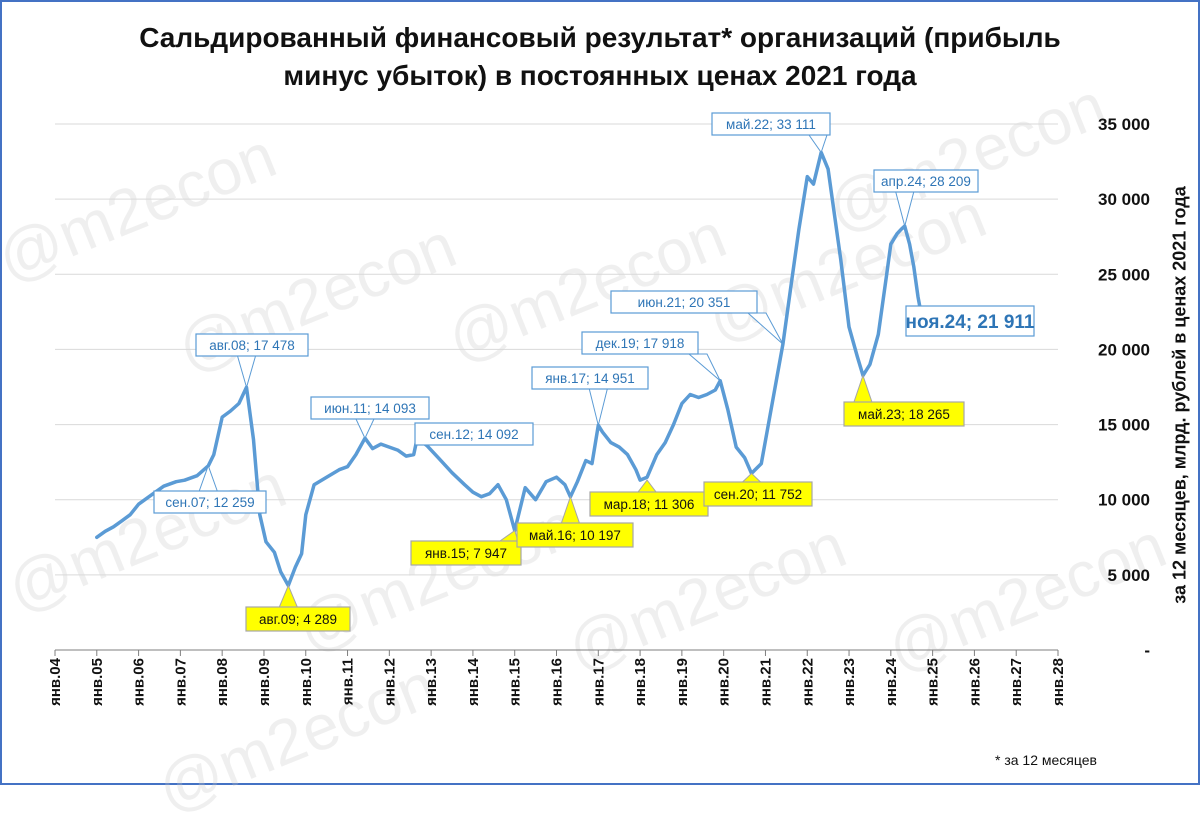  I want to click on x-tick-label: янв.26, so click(974, 682).